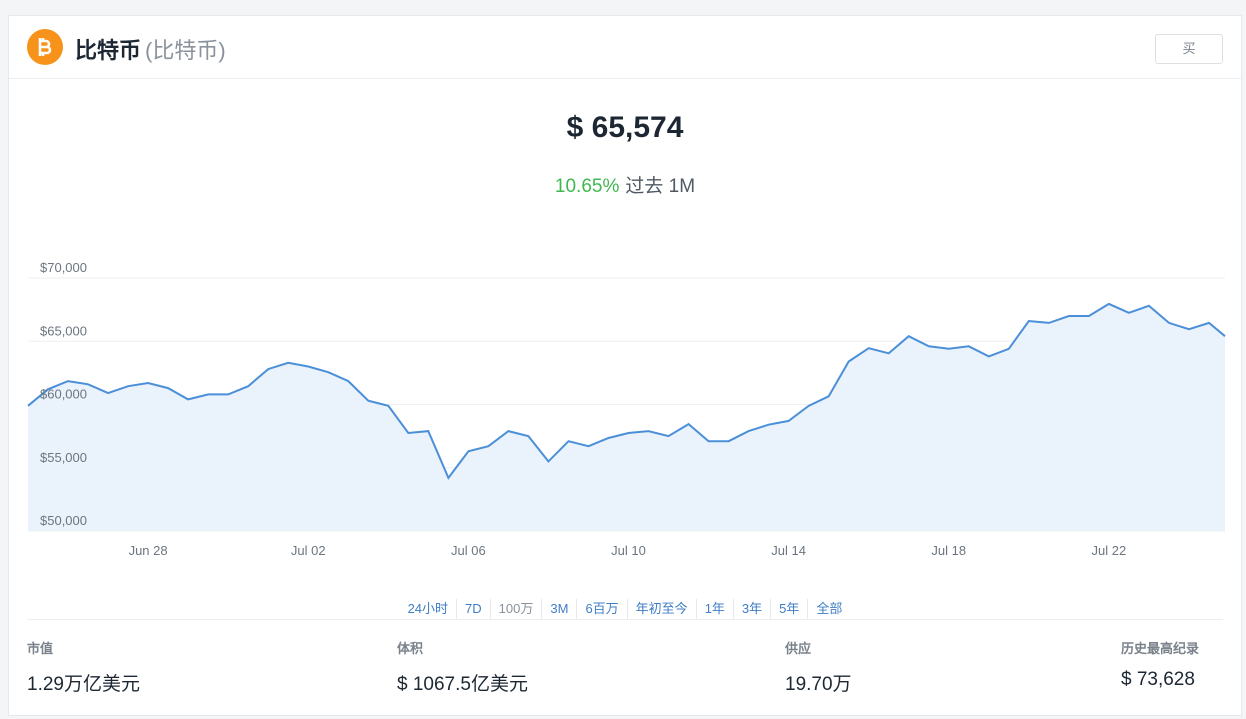 This screenshot has width=1246, height=719. Describe the element at coordinates (63, 520) in the screenshot. I see `y-tick-label: $50,000` at that location.